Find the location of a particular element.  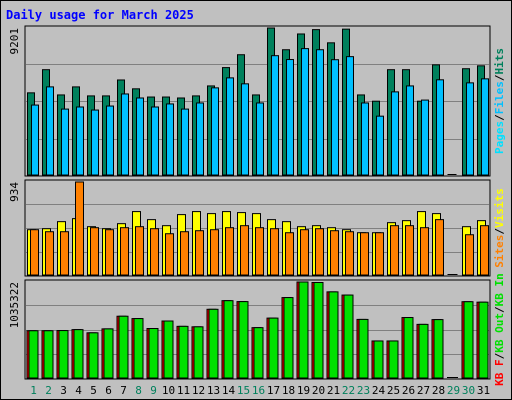

day-label-26: 26 is located at coordinates (408, 390).